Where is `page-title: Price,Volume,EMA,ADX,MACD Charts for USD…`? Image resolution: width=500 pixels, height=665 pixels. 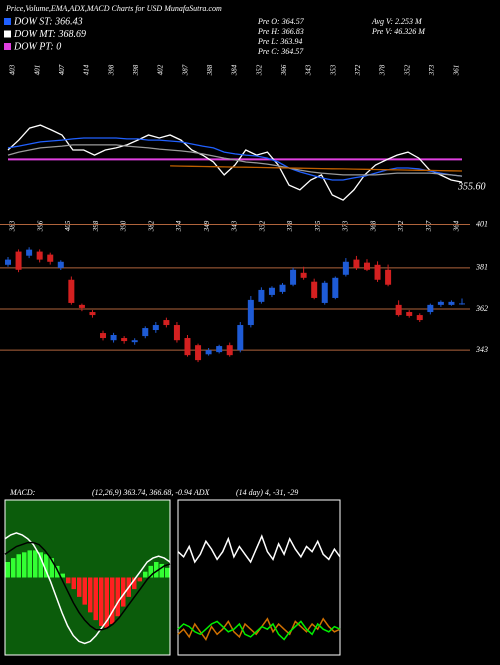
page-title: Price,Volume,EMA,ADX,MACD Charts for USD… is located at coordinates (113, 8).